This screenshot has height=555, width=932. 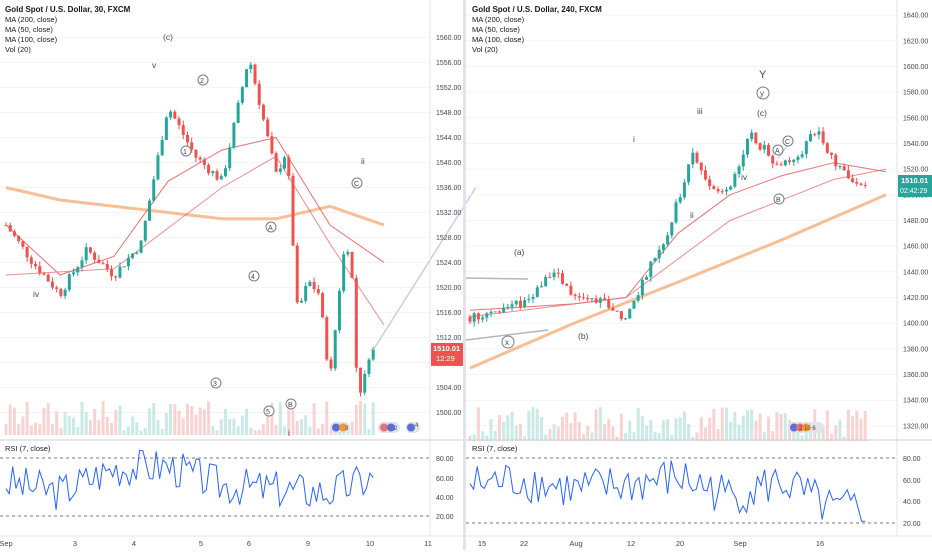 What do you see at coordinates (18, 49) in the screenshot?
I see `left-indicator-volume: Vol (20)` at bounding box center [18, 49].